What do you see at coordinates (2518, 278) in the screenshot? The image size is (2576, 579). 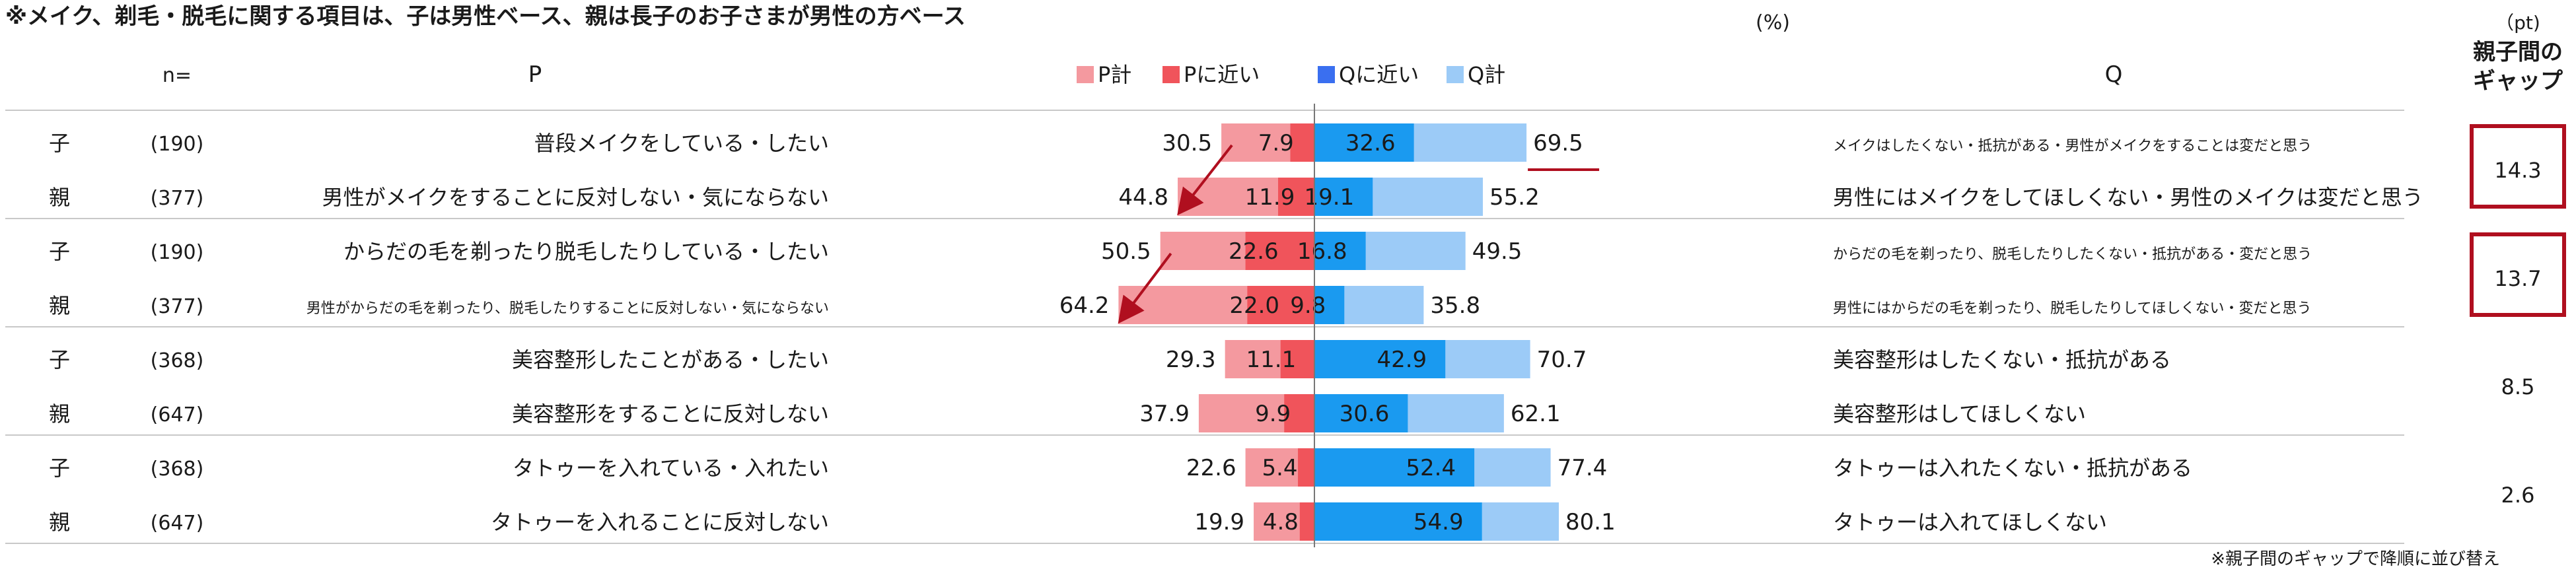 I see `gap-value: 13.7` at bounding box center [2518, 278].